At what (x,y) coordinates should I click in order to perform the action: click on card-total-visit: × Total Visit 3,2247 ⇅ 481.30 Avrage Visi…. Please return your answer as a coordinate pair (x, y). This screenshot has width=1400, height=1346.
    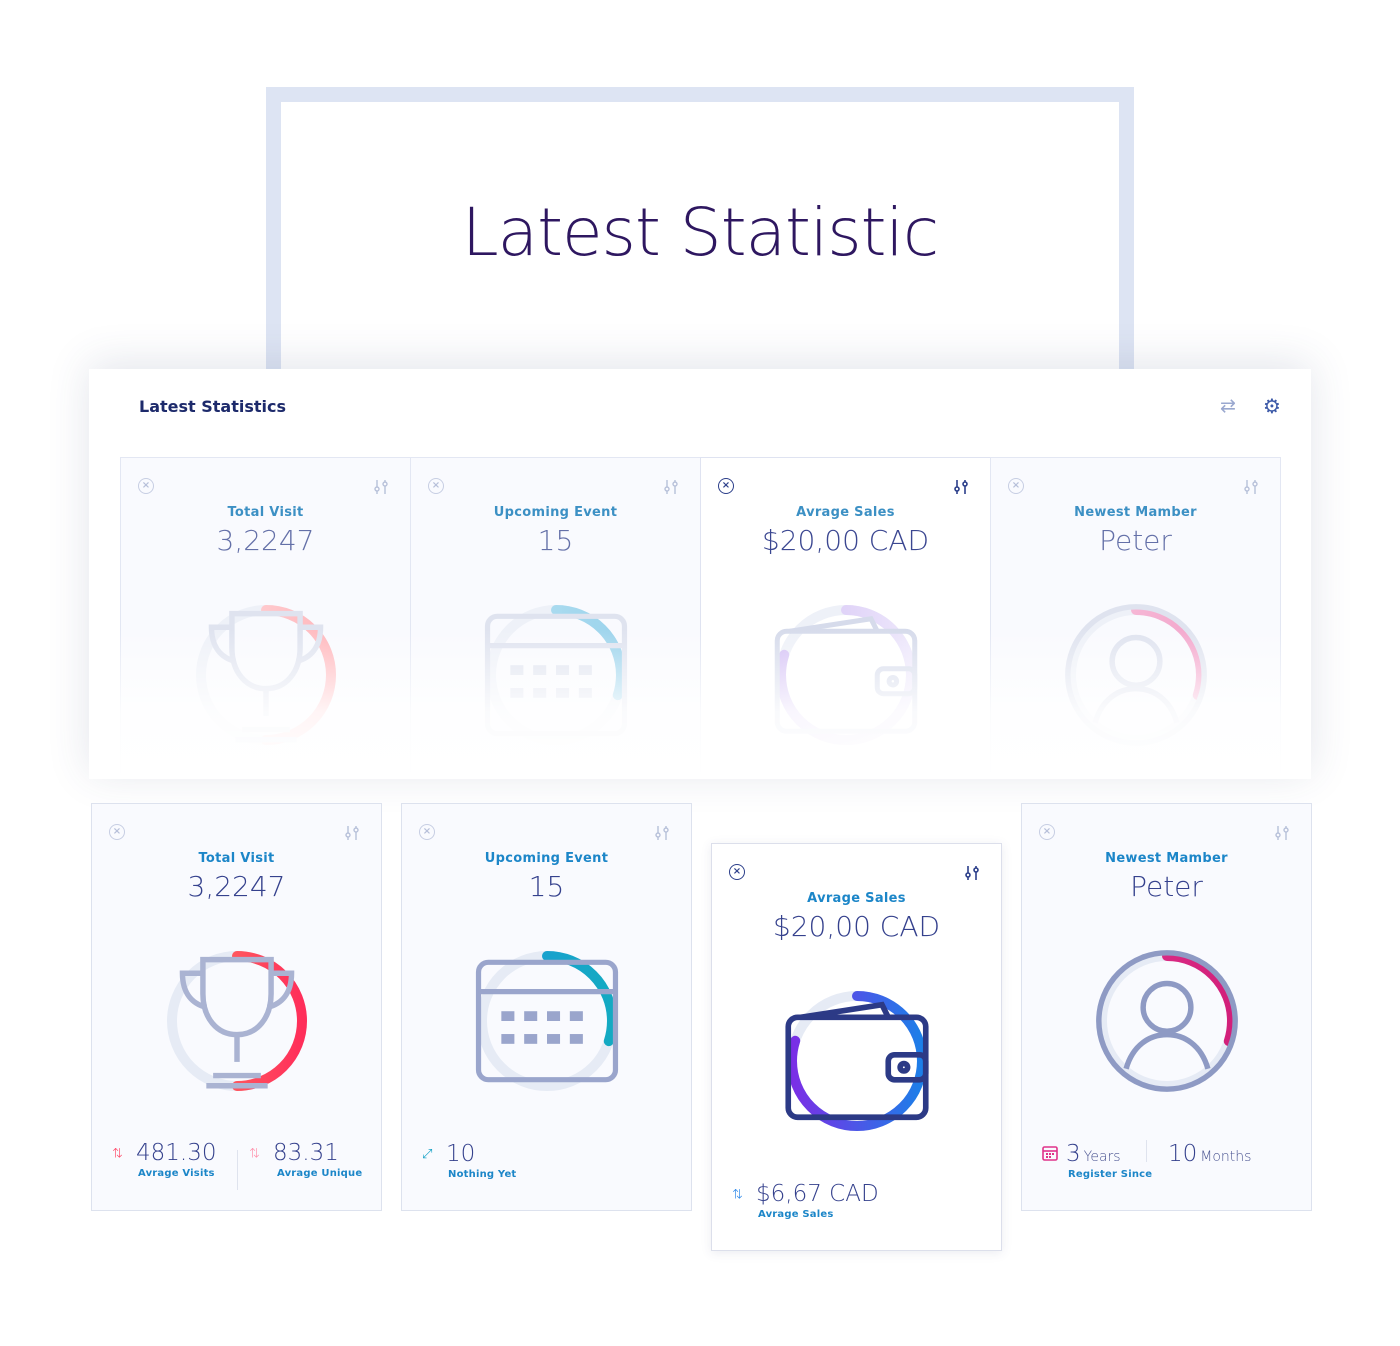
    Looking at the image, I should click on (236, 1007).